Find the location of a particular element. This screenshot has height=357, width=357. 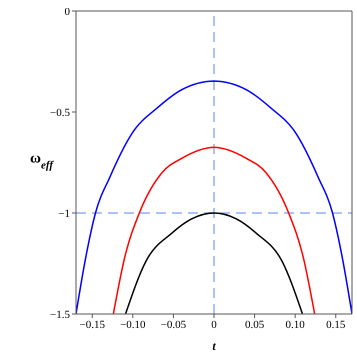

y-tick-label: 0 is located at coordinates (67, 12).